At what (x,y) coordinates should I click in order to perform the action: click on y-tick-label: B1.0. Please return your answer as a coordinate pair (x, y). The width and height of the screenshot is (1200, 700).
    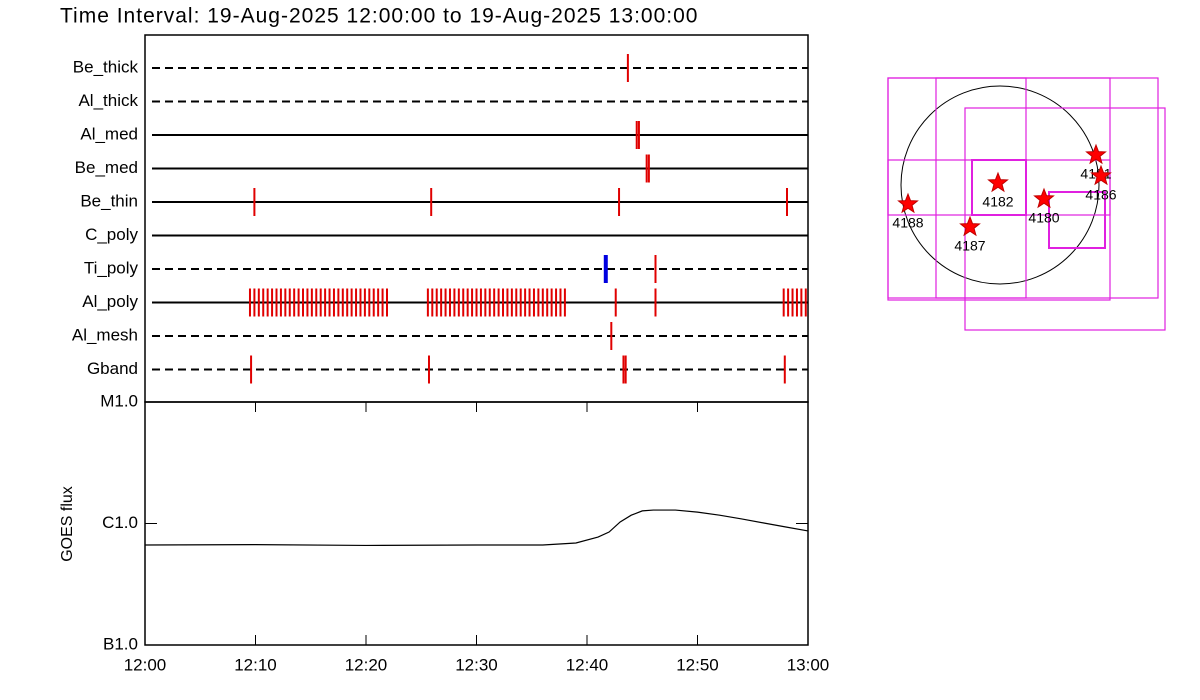
    Looking at the image, I should click on (120, 643).